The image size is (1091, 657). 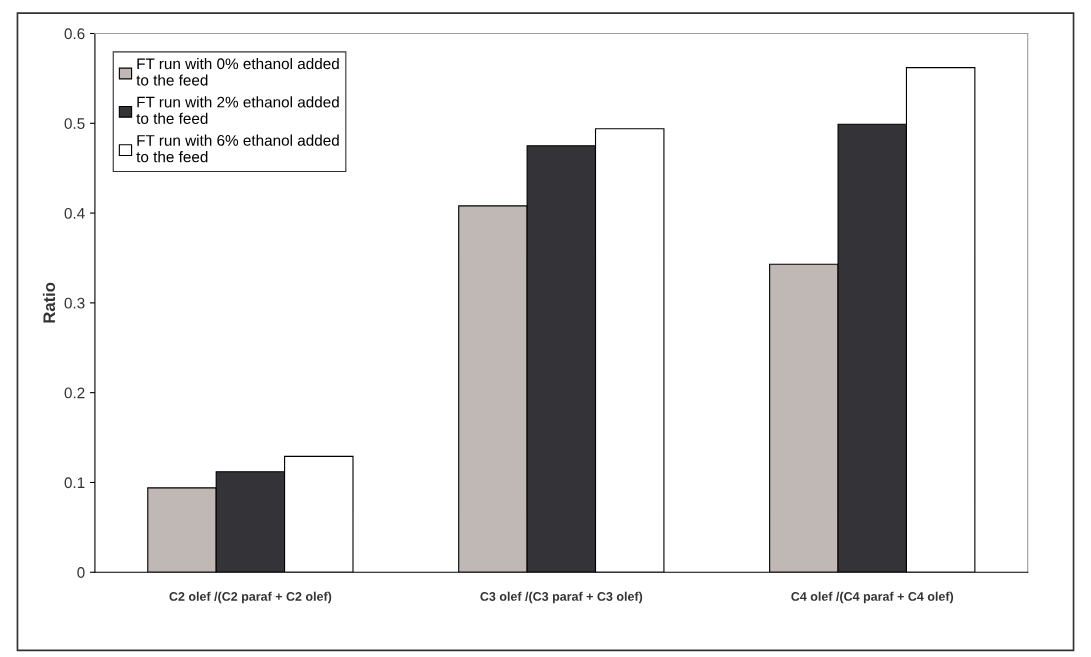 I want to click on y-tick-label: 0.3, so click(x=74, y=303).